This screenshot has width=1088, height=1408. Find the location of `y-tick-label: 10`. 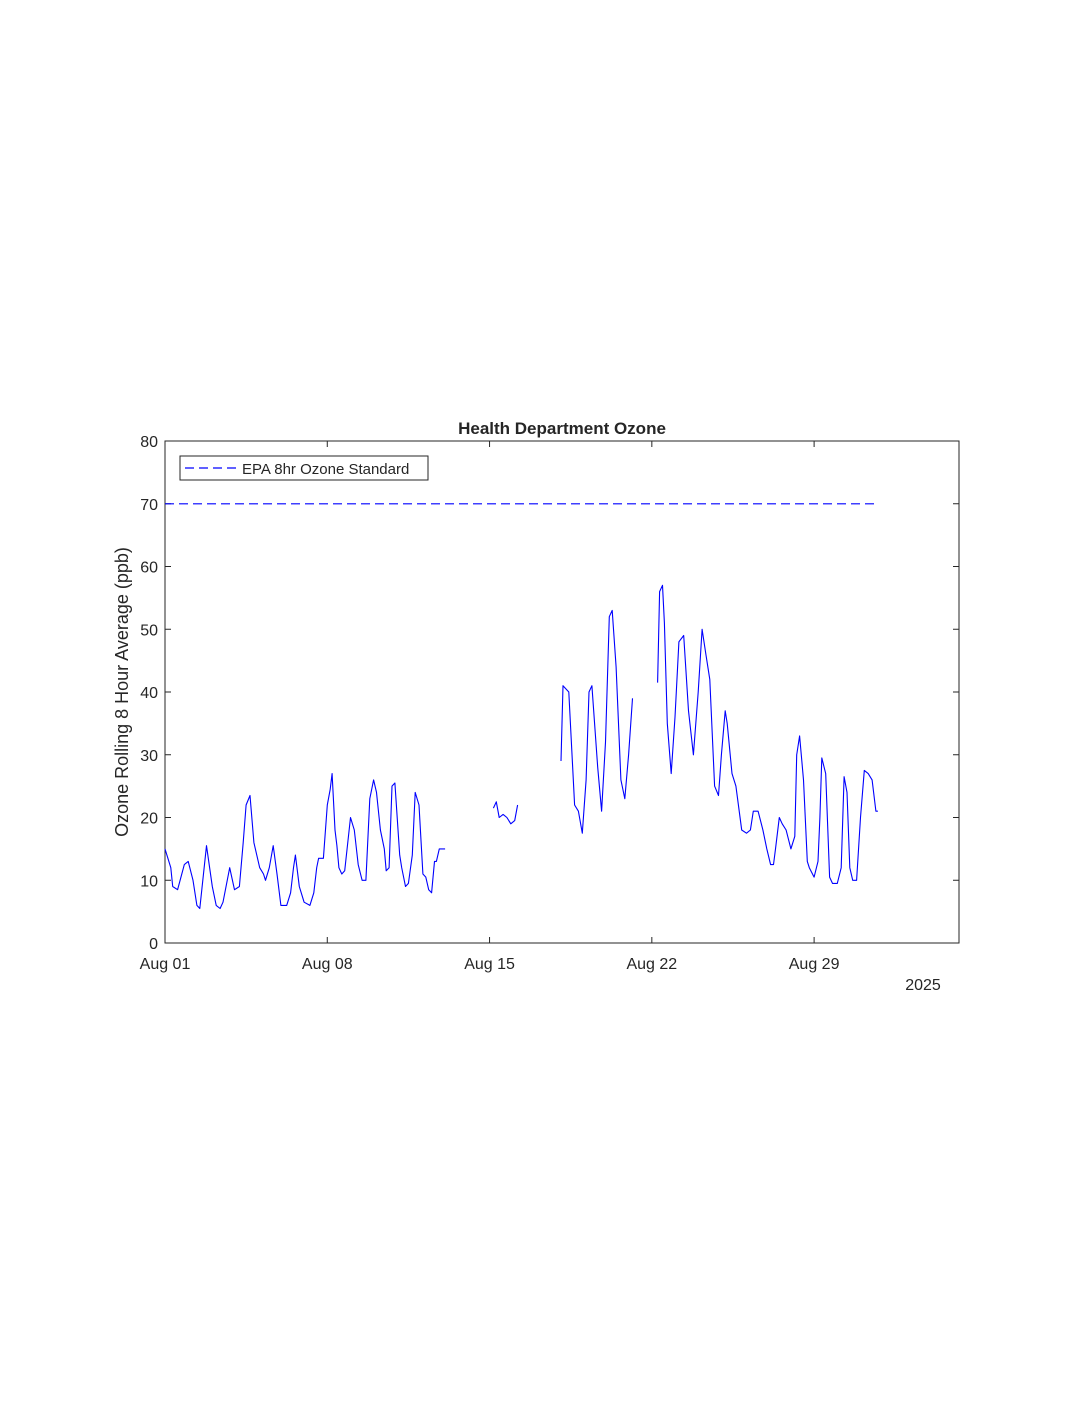

y-tick-label: 10 is located at coordinates (149, 881).